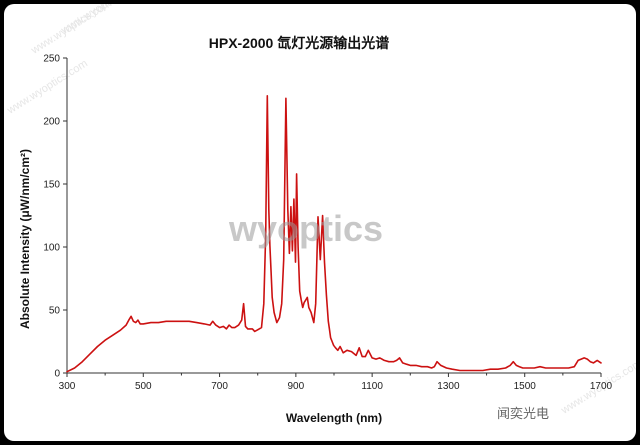  Describe the element at coordinates (51, 185) in the screenshot. I see `y-tick-label: 150` at that location.